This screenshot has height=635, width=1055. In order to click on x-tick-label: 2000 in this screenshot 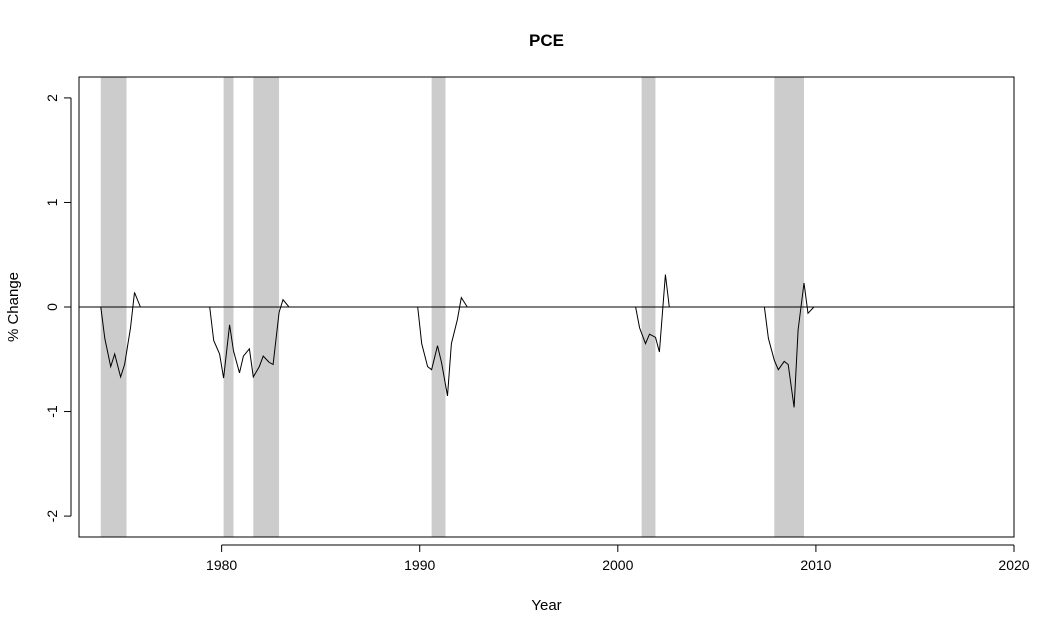, I will do `click(617, 565)`.